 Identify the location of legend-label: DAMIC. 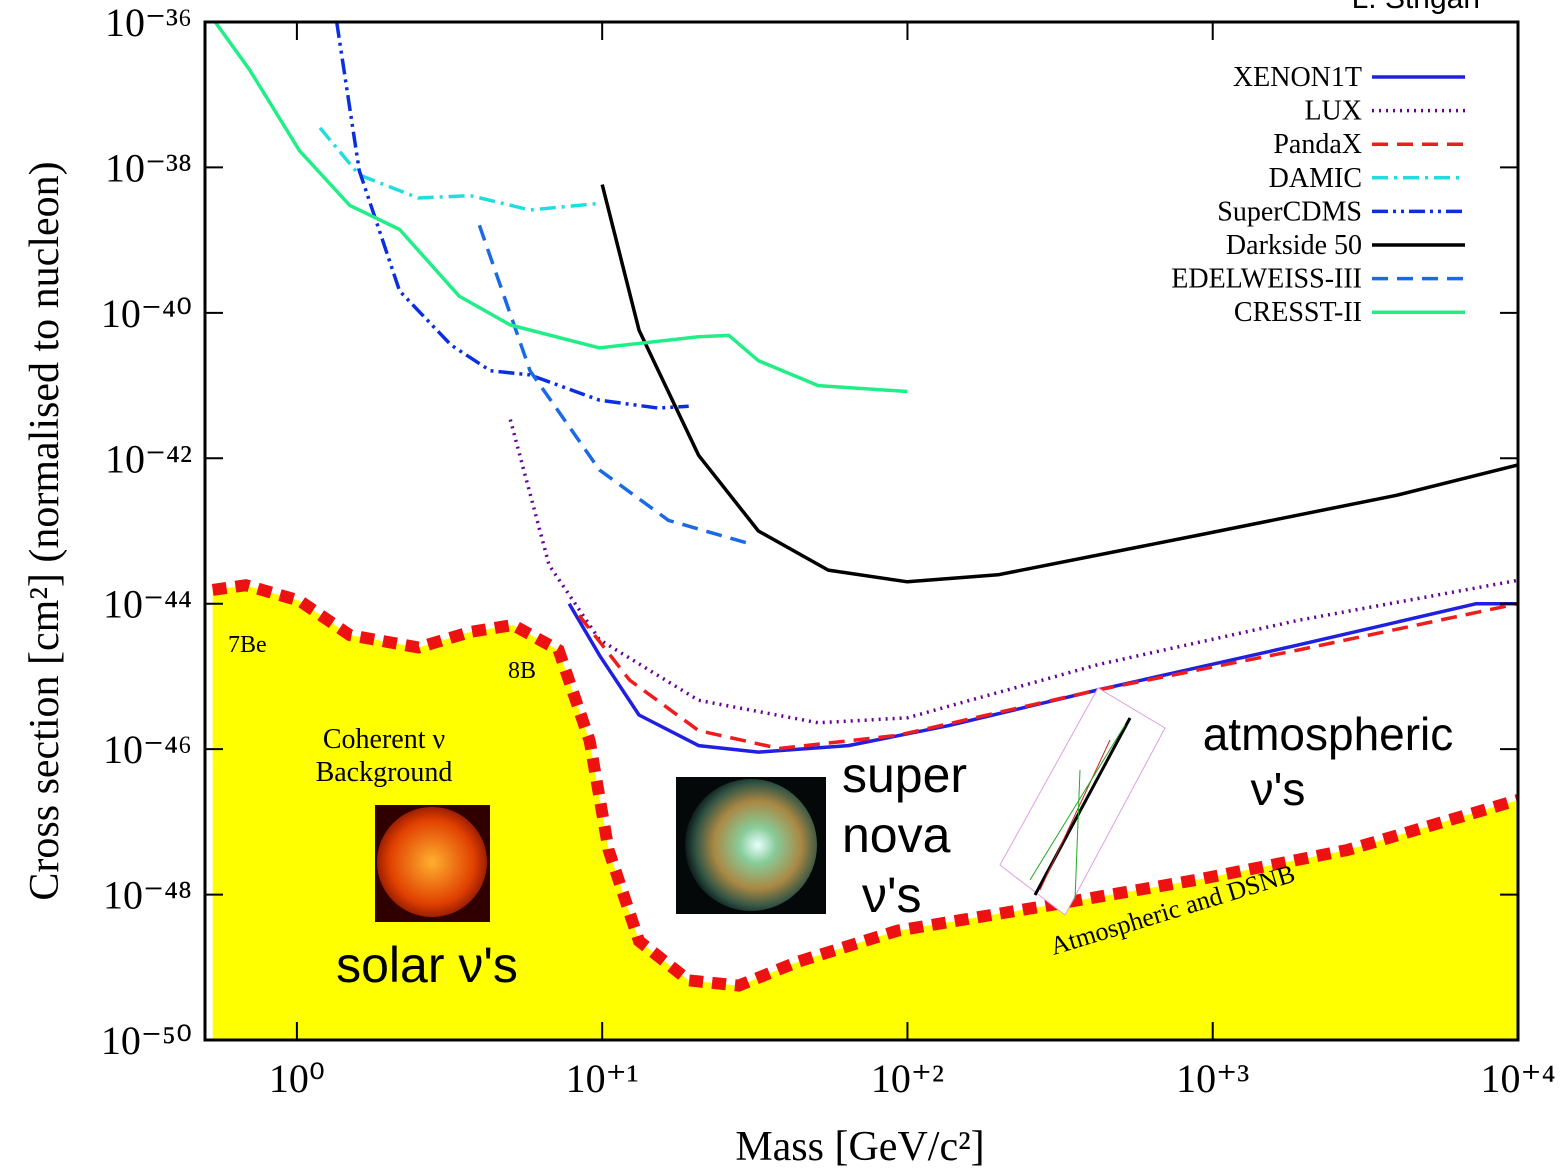
(1315, 178).